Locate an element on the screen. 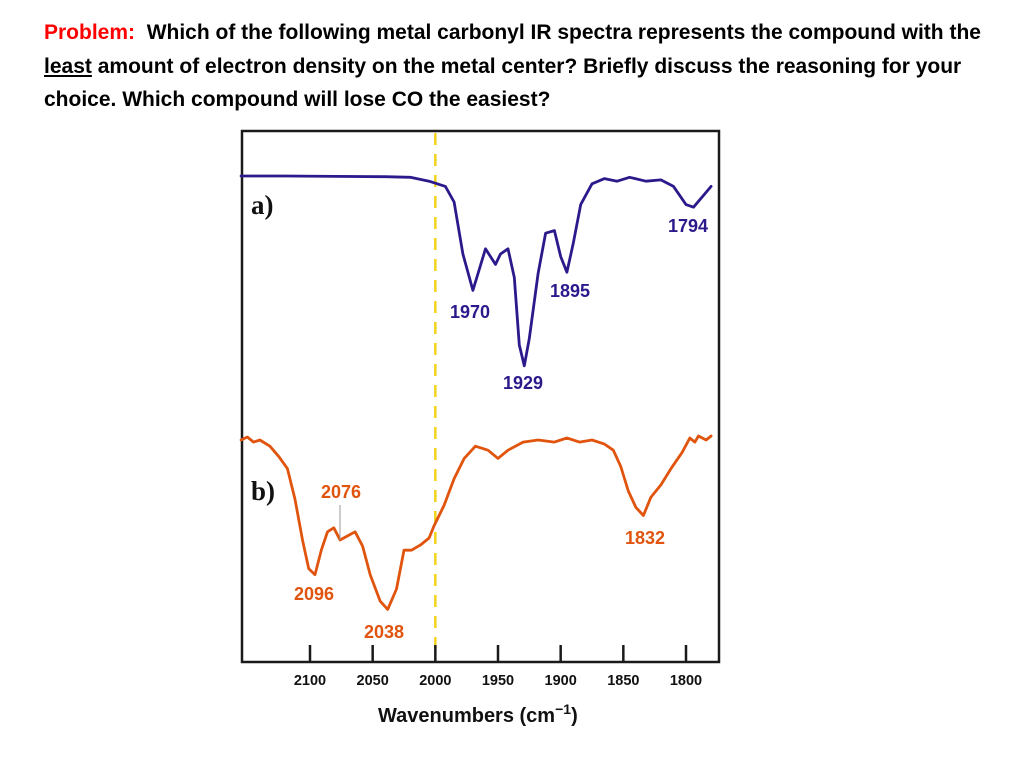  peak-label-1895: 1895 is located at coordinates (570, 291).